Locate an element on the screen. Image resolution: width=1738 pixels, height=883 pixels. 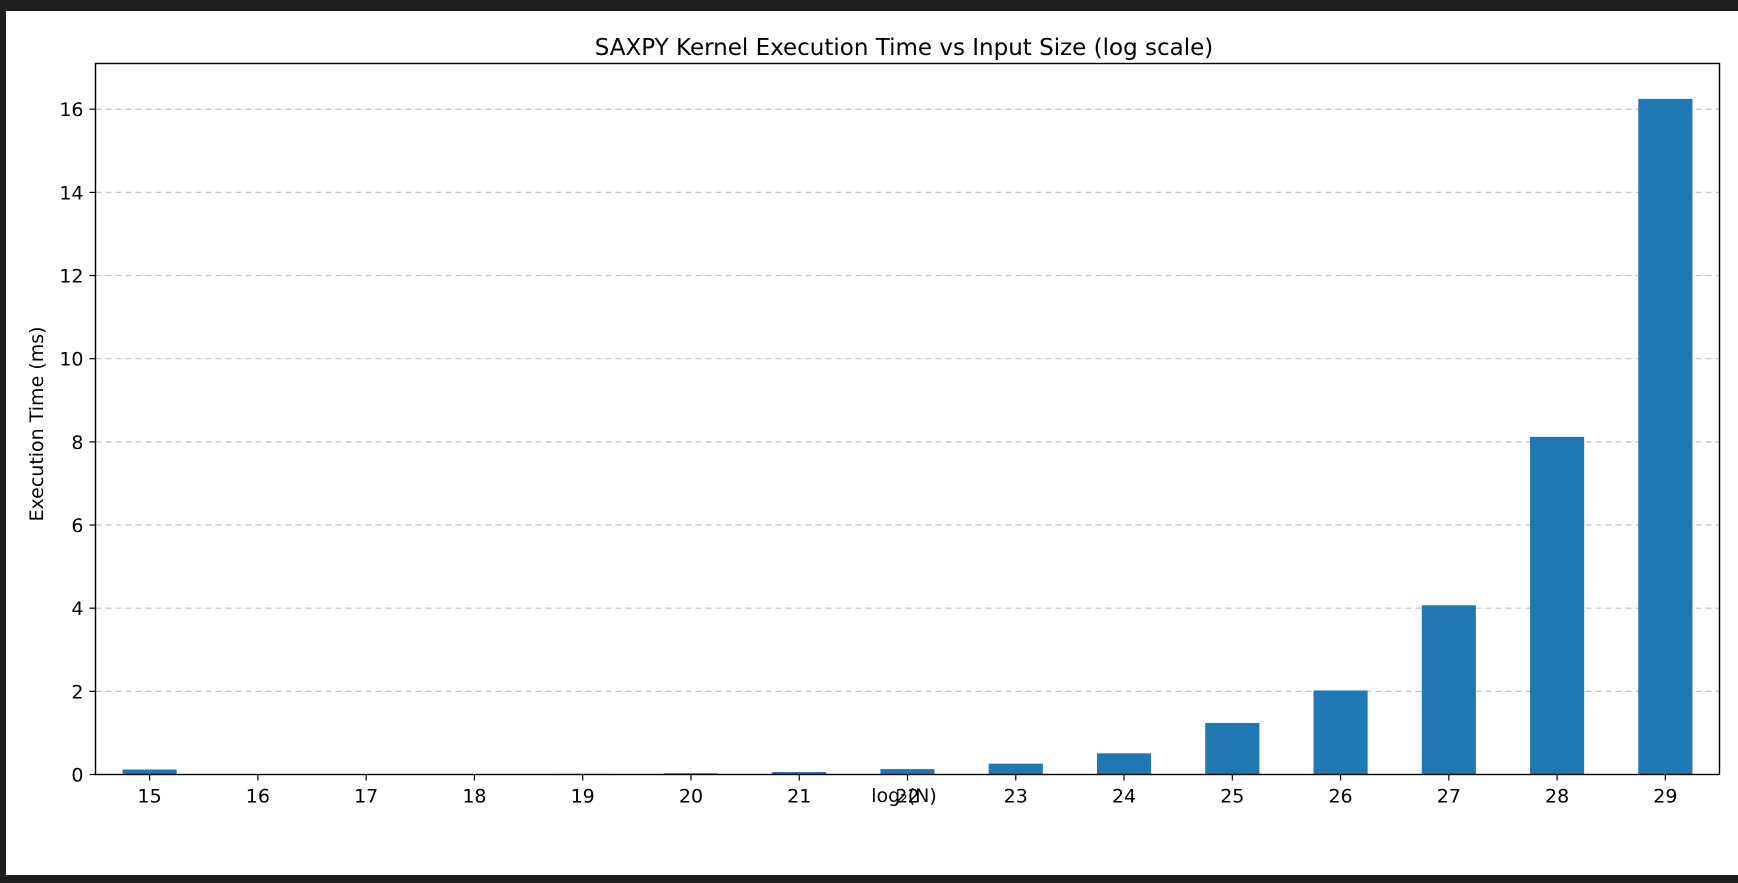
x-tick-label: 19 is located at coordinates (583, 797).